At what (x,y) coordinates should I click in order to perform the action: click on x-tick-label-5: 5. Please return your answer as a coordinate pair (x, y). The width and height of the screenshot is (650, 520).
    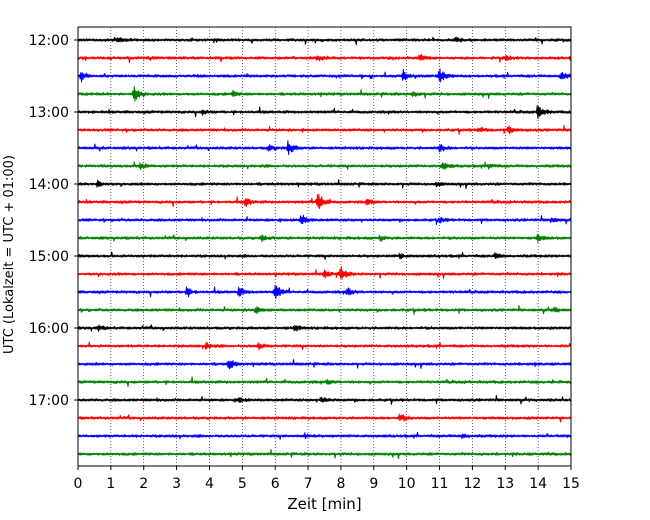
    Looking at the image, I should click on (242, 484).